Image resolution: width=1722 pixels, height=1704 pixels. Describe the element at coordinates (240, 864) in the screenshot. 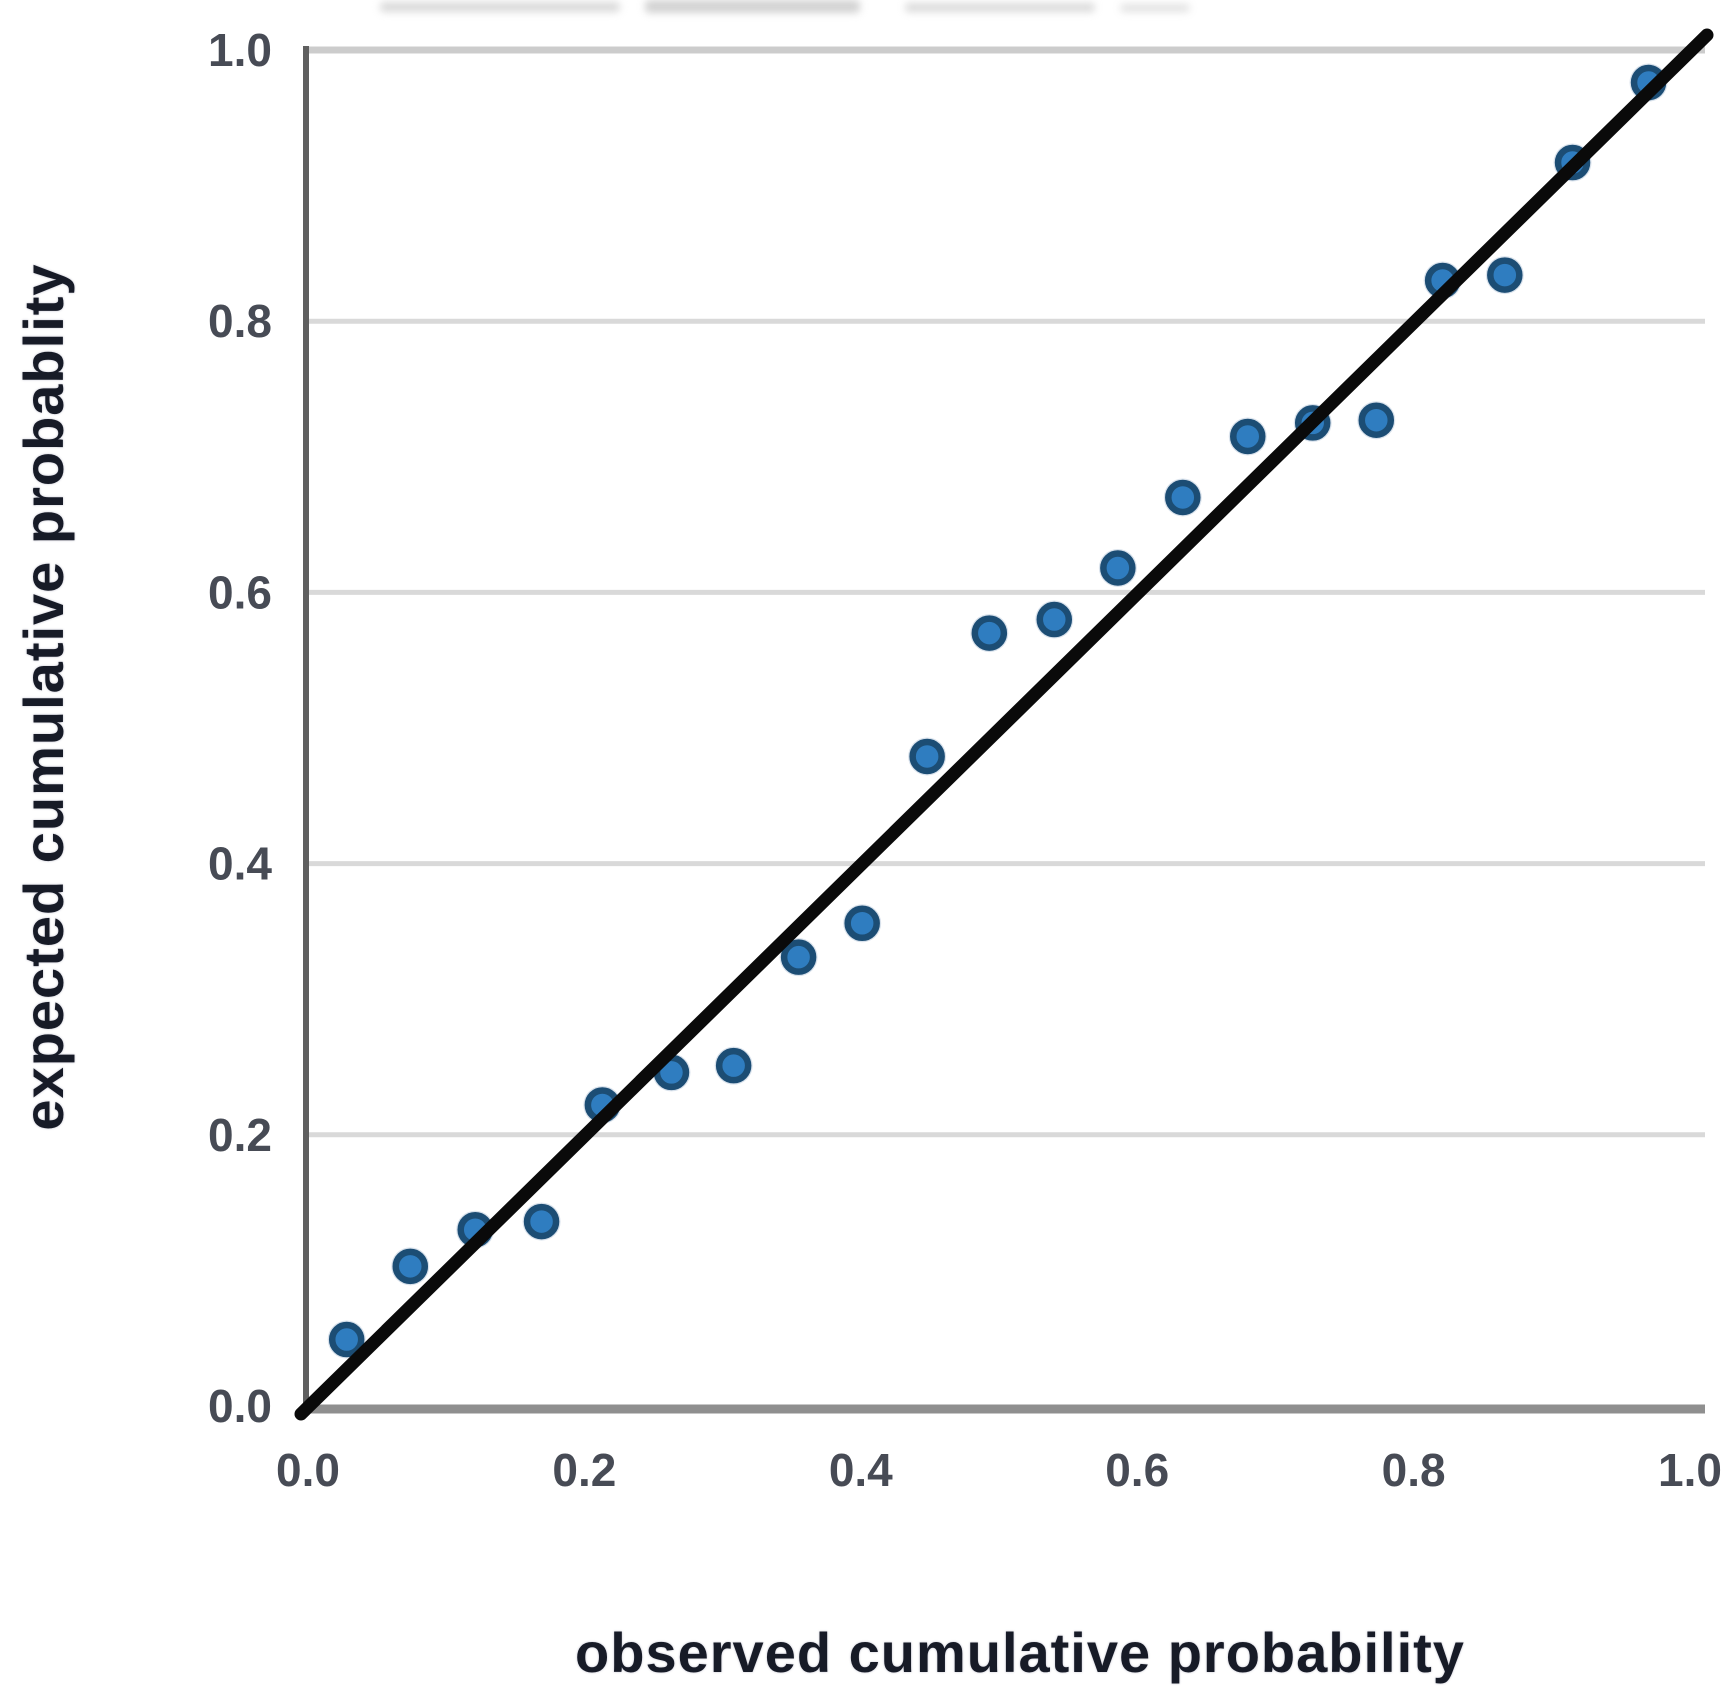

I see `y-tick-label: 0.4` at that location.